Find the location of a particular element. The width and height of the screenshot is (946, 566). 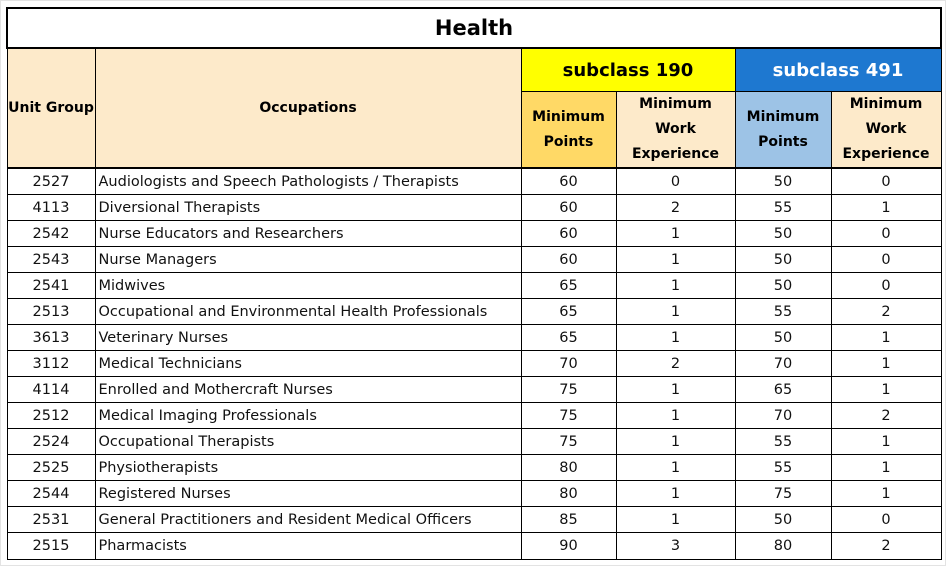

occupation-cell: Occupational Therapists is located at coordinates (308, 441).